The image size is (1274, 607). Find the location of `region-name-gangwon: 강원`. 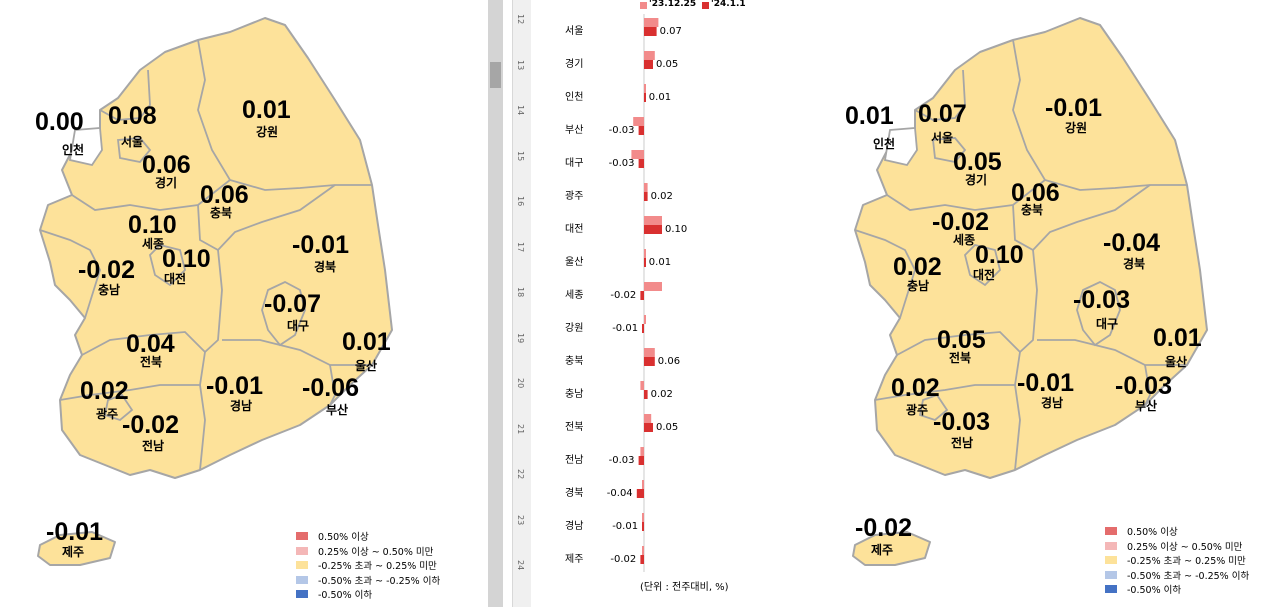

region-name-gangwon: 강원 is located at coordinates (267, 132).